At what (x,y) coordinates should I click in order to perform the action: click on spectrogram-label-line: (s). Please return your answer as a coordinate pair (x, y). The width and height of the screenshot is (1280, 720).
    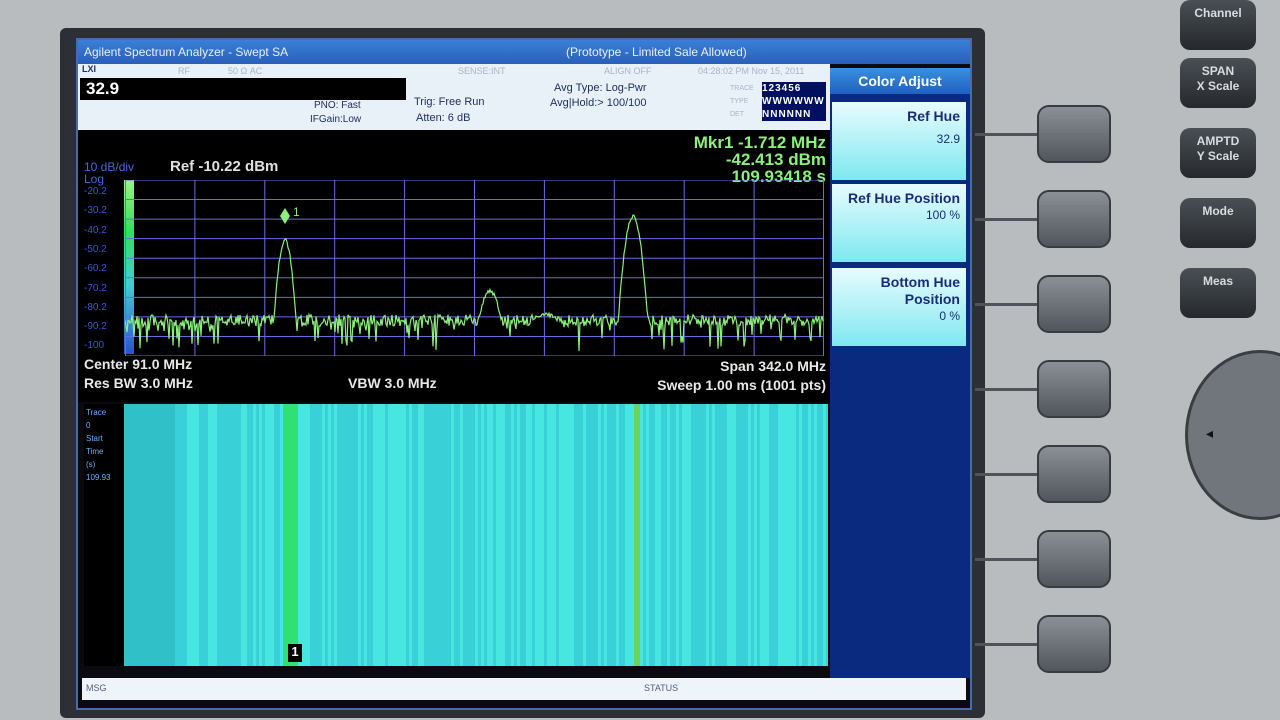
    Looking at the image, I should click on (91, 464).